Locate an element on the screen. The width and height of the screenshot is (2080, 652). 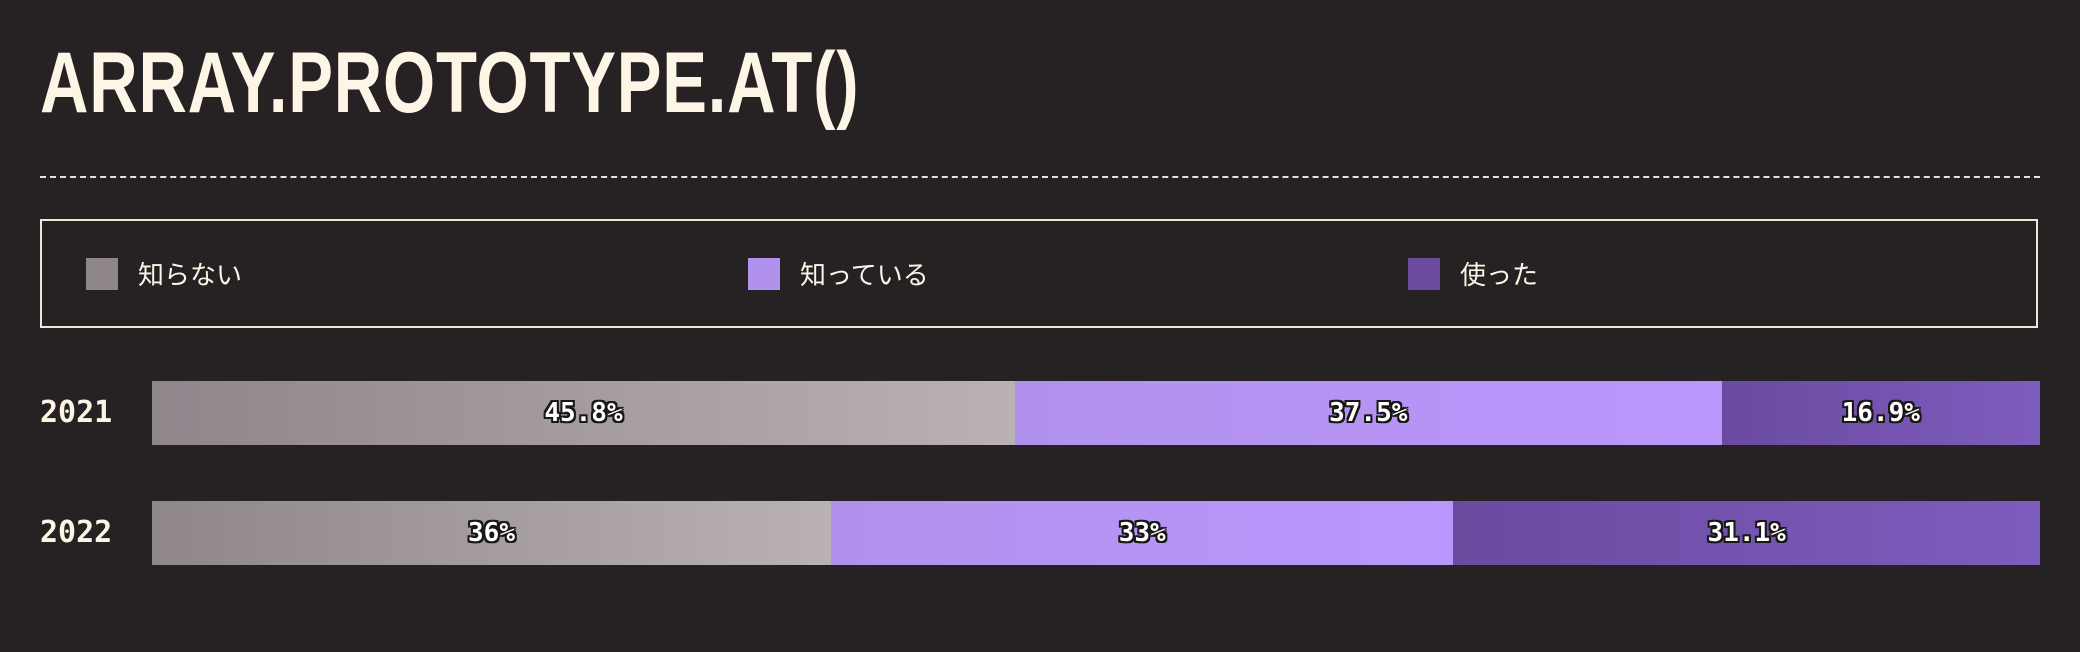
legend-item-known: 知っている is located at coordinates (838, 273).